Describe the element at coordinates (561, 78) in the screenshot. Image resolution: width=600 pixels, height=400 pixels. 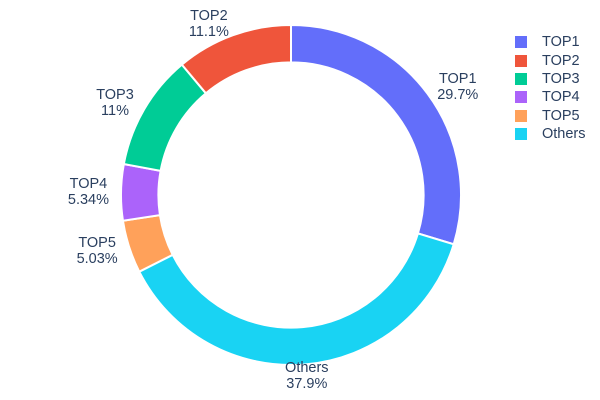
I see `legend-label-top3: TOP3` at that location.